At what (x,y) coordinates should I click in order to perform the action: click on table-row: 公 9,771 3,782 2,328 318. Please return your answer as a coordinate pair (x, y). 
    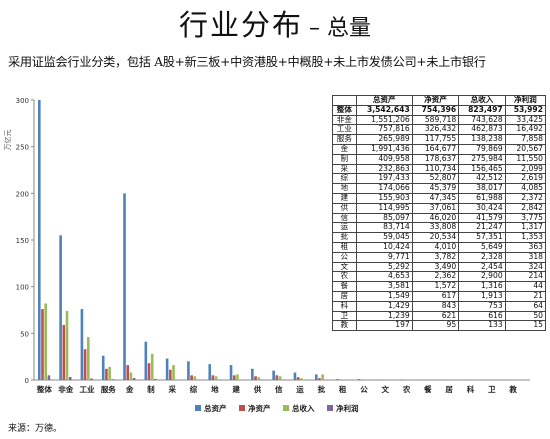
    Looking at the image, I should click on (439, 257).